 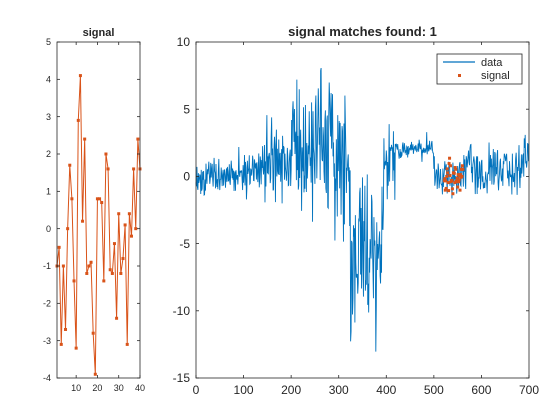 I want to click on legend-data-label: data, so click(x=492, y=63).